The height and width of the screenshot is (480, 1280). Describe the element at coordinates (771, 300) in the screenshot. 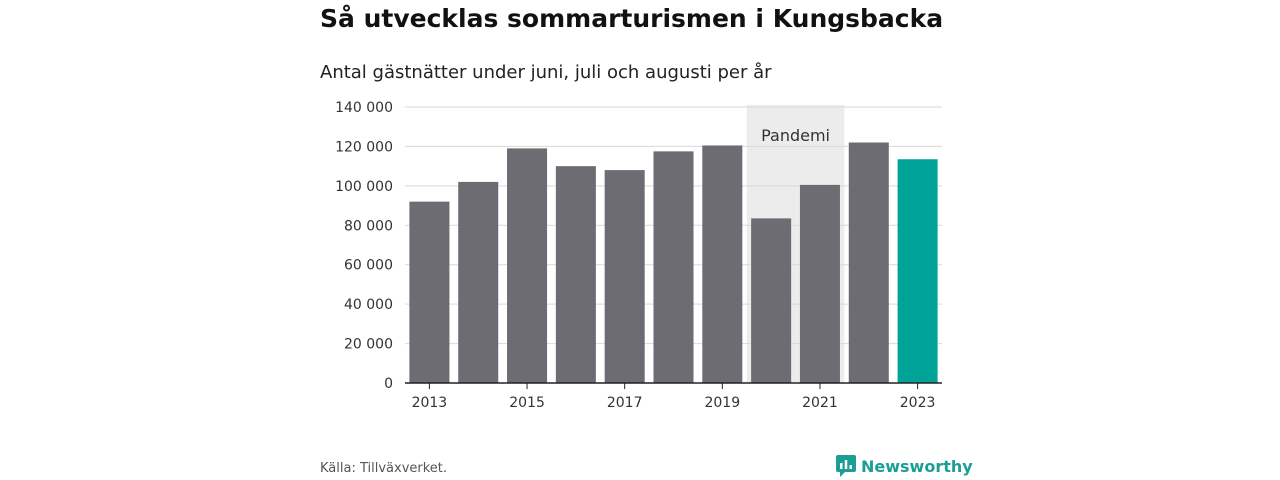

I see `bar-2020` at that location.